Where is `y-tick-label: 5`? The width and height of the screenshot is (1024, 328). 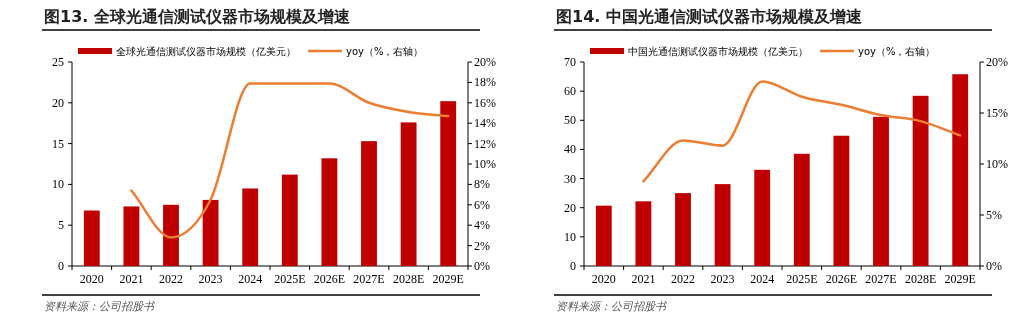 y-tick-label: 5 is located at coordinates (61, 225).